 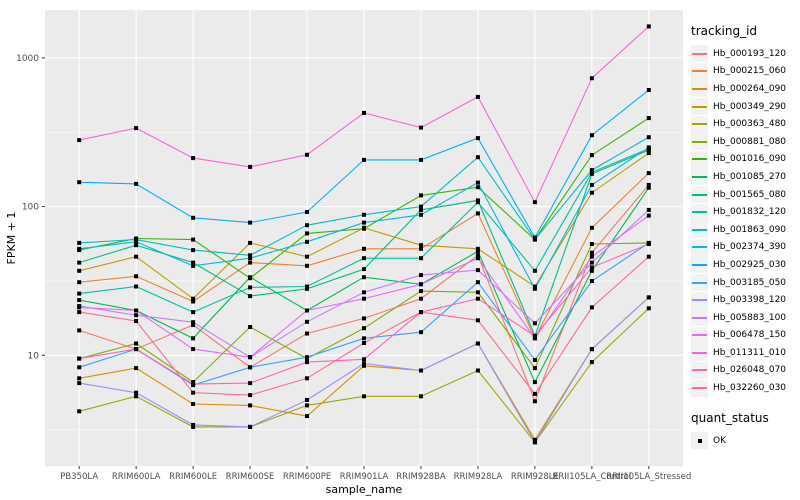 What do you see at coordinates (34, 356) in the screenshot?
I see `y-tick-label: 10` at bounding box center [34, 356].